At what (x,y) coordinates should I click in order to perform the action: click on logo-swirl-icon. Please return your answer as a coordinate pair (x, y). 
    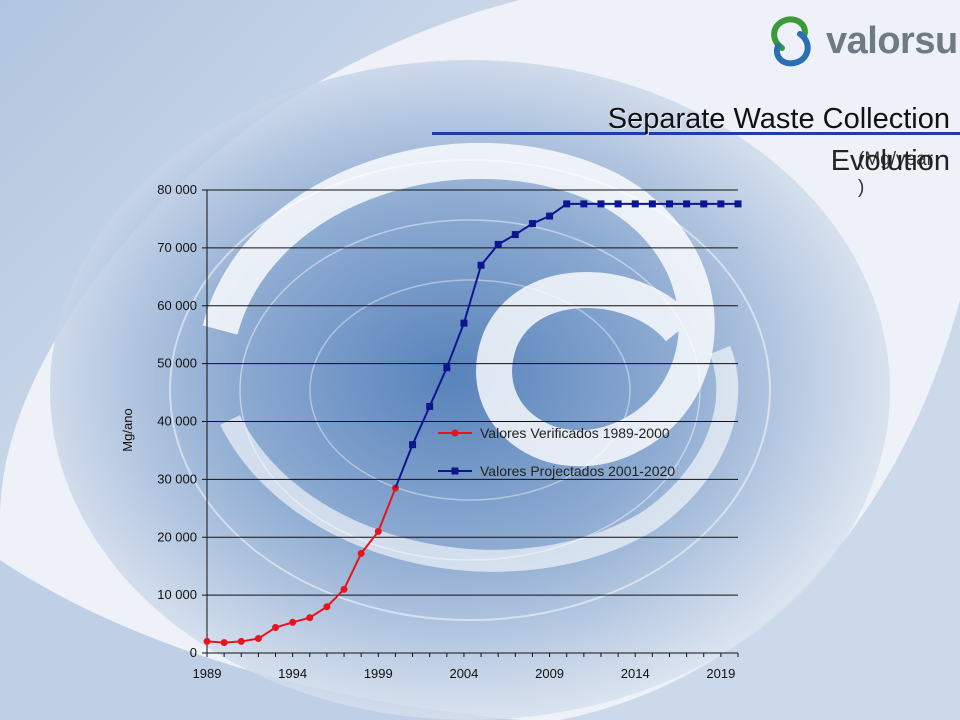
    Looking at the image, I should click on (791, 41).